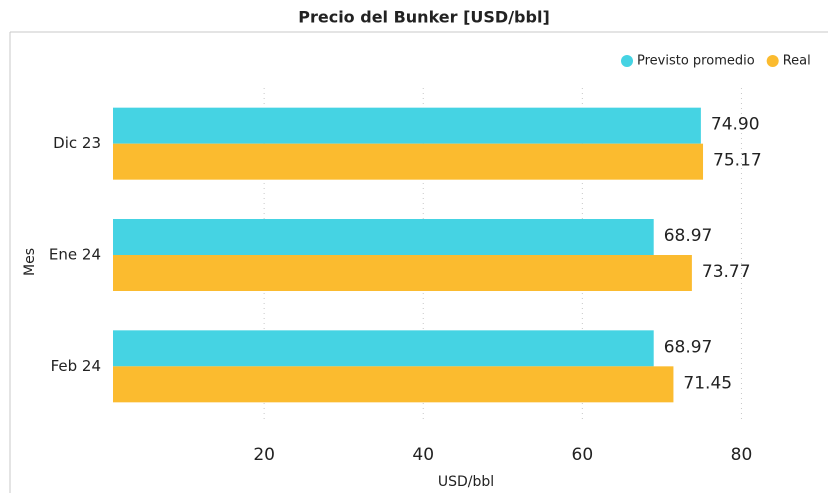 The height and width of the screenshot is (493, 828). What do you see at coordinates (77, 143) in the screenshot?
I see `y-tick-label: Dic 23` at bounding box center [77, 143].